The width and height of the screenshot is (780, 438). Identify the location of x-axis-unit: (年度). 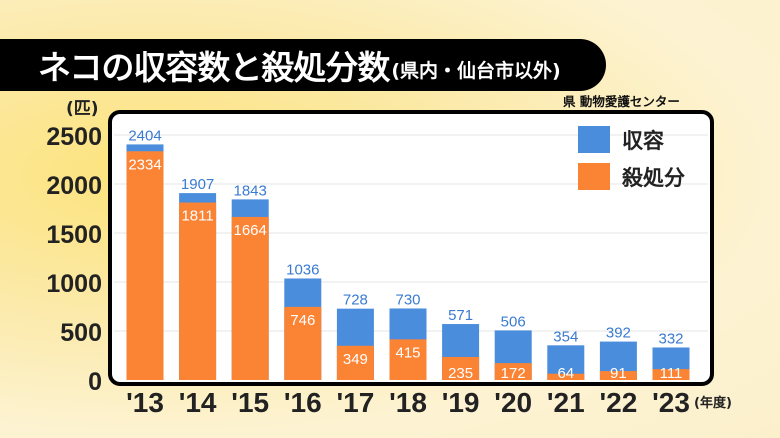
(713, 403).